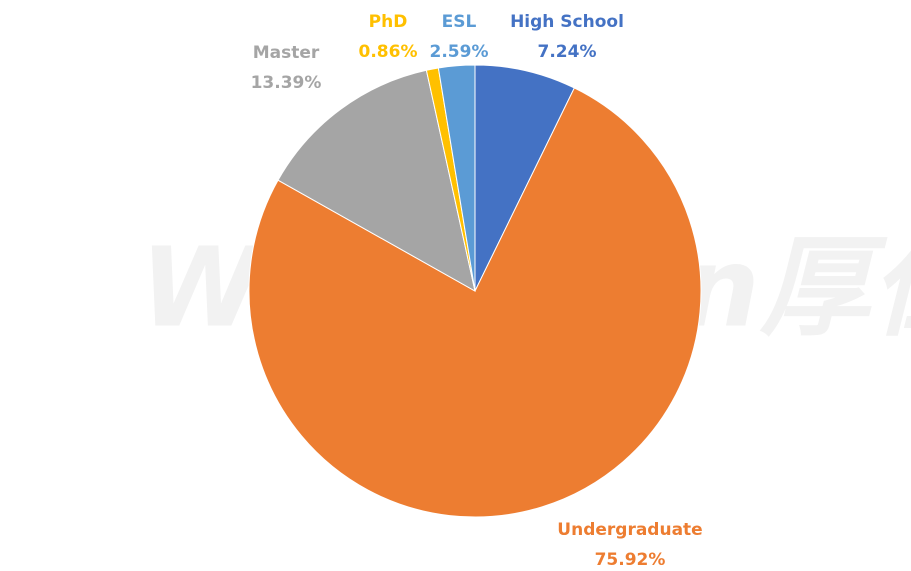 This screenshot has width=911, height=571. I want to click on slice-value-label: 0.86%, so click(388, 52).